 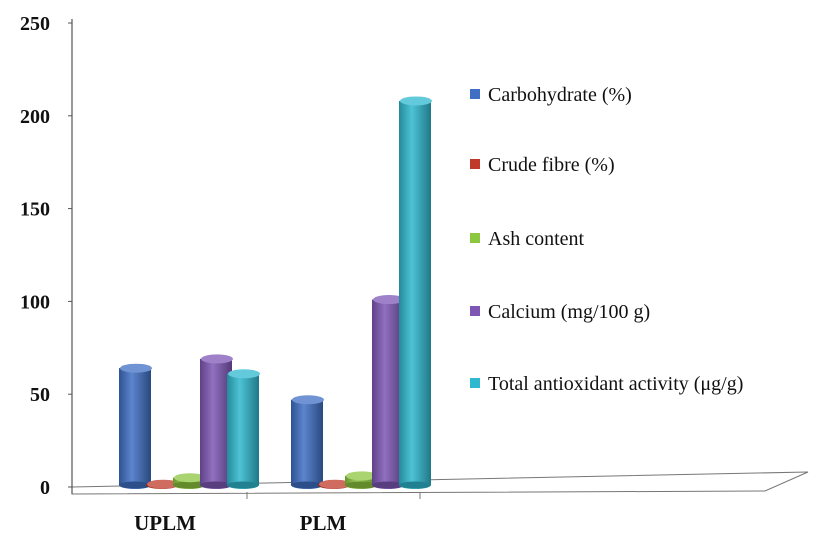 What do you see at coordinates (45, 488) in the screenshot?
I see `y-tick-label: 0` at bounding box center [45, 488].